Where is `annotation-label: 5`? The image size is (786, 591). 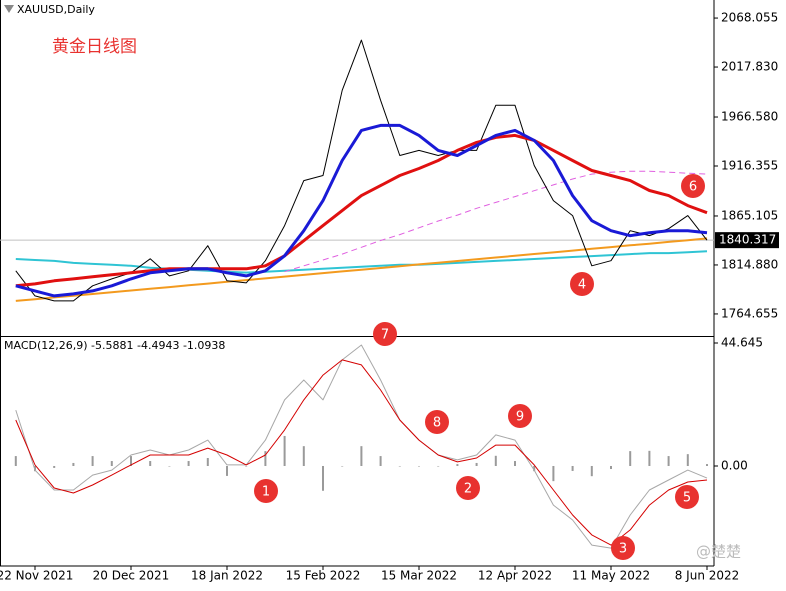 annotation-label: 5 is located at coordinates (687, 498).